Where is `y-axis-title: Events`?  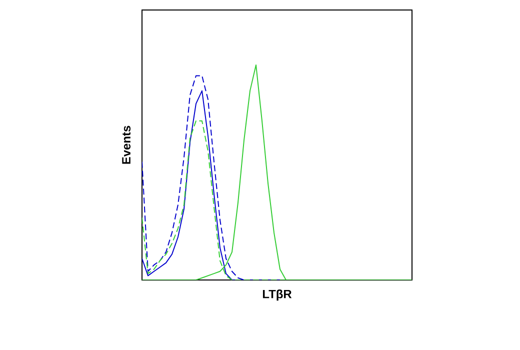
y-axis-title: Events is located at coordinates (126, 145).